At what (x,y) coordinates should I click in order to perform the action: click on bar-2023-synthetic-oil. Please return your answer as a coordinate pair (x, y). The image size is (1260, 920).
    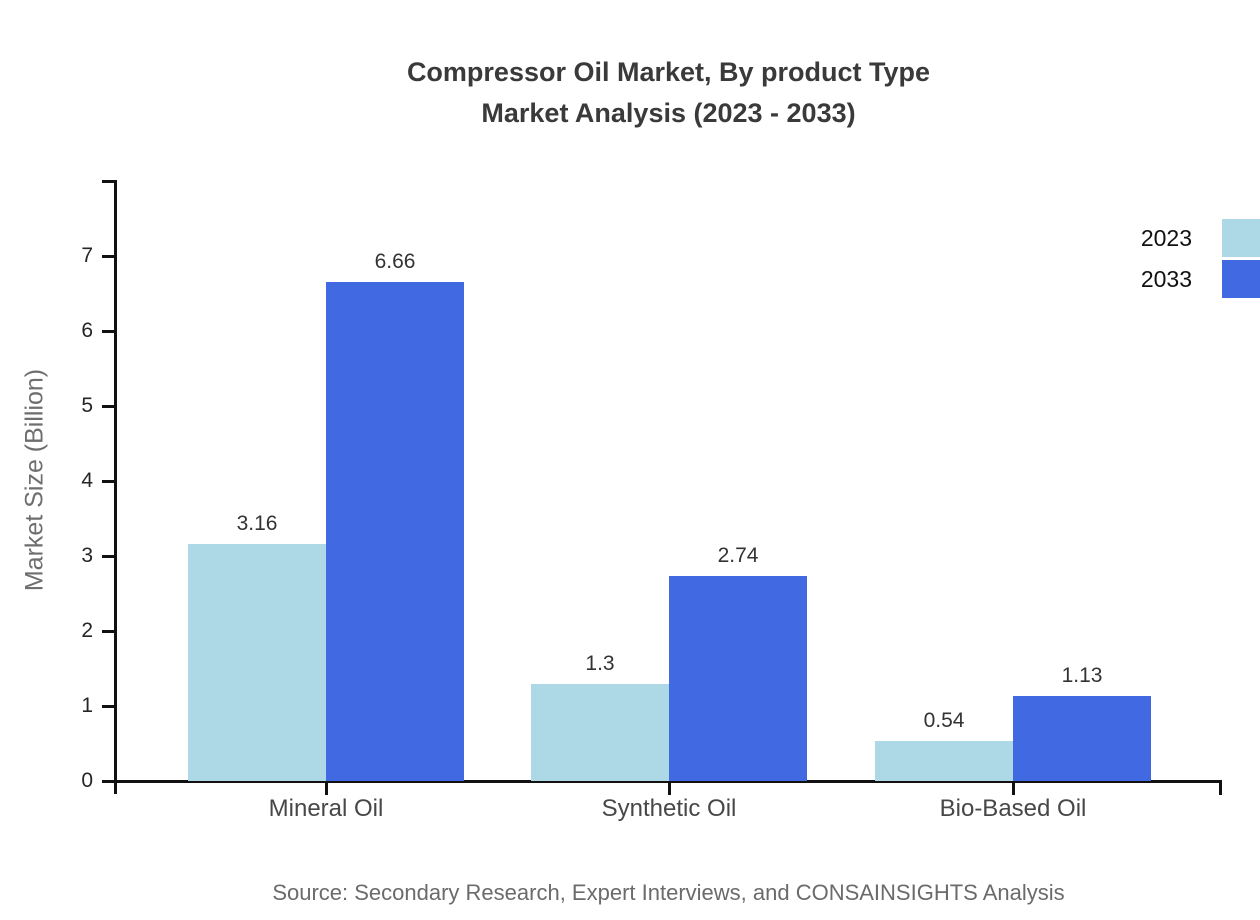
    Looking at the image, I should click on (600, 732).